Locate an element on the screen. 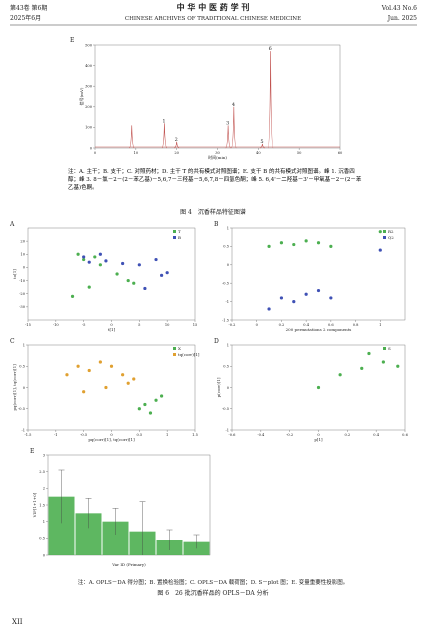 The image size is (427, 634). x-axis-label: p[1] is located at coordinates (318, 439).